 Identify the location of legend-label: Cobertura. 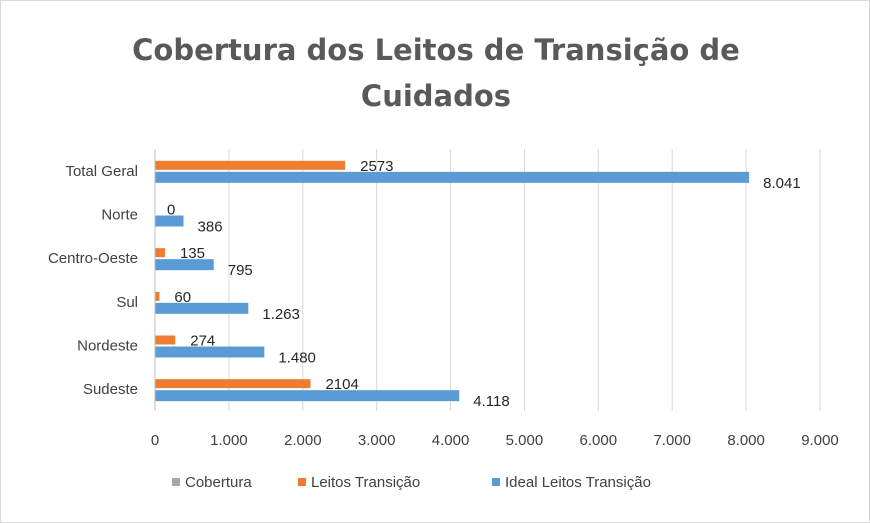
(218, 482).